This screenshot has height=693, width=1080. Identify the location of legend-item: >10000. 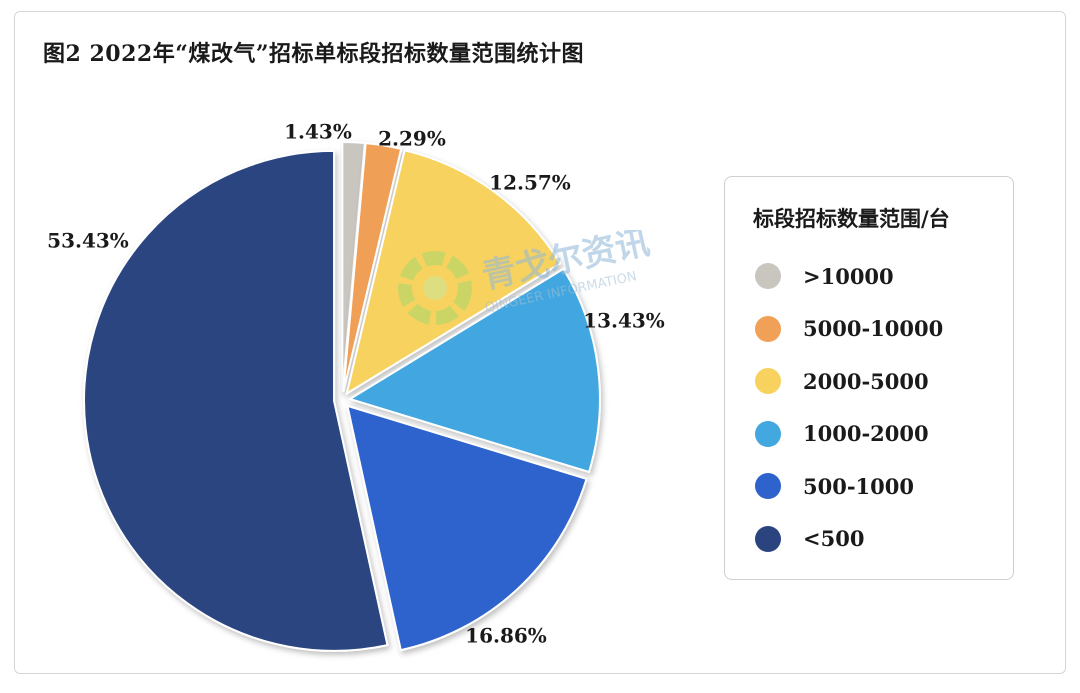
(824, 276).